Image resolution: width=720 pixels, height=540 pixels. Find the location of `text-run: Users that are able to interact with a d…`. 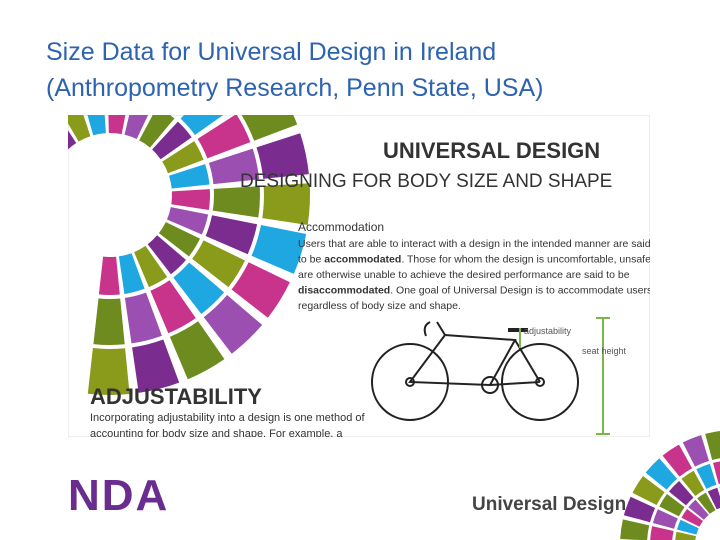

text-run: Users that are able to interact with a d… is located at coordinates (474, 244).